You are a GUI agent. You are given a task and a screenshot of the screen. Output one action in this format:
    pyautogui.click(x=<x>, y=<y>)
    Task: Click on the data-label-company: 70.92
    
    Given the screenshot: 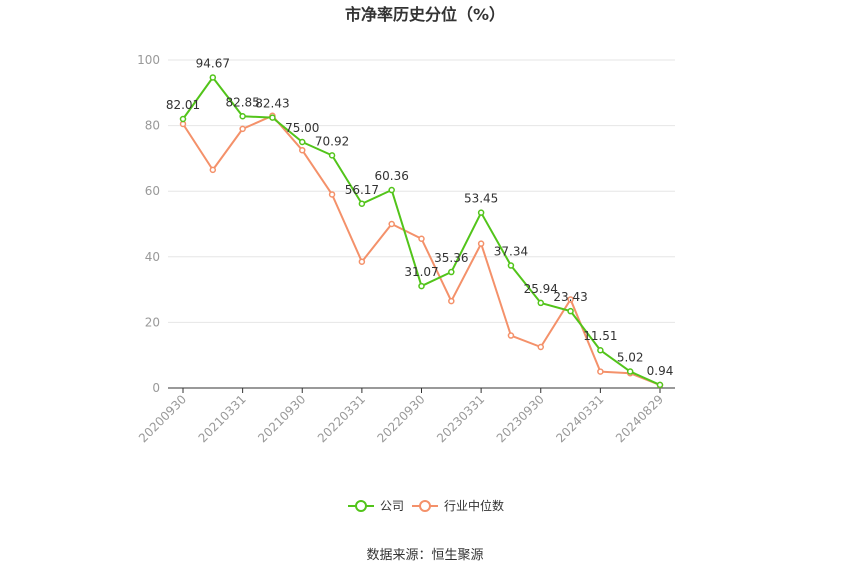 What is the action you would take?
    pyautogui.click(x=332, y=141)
    